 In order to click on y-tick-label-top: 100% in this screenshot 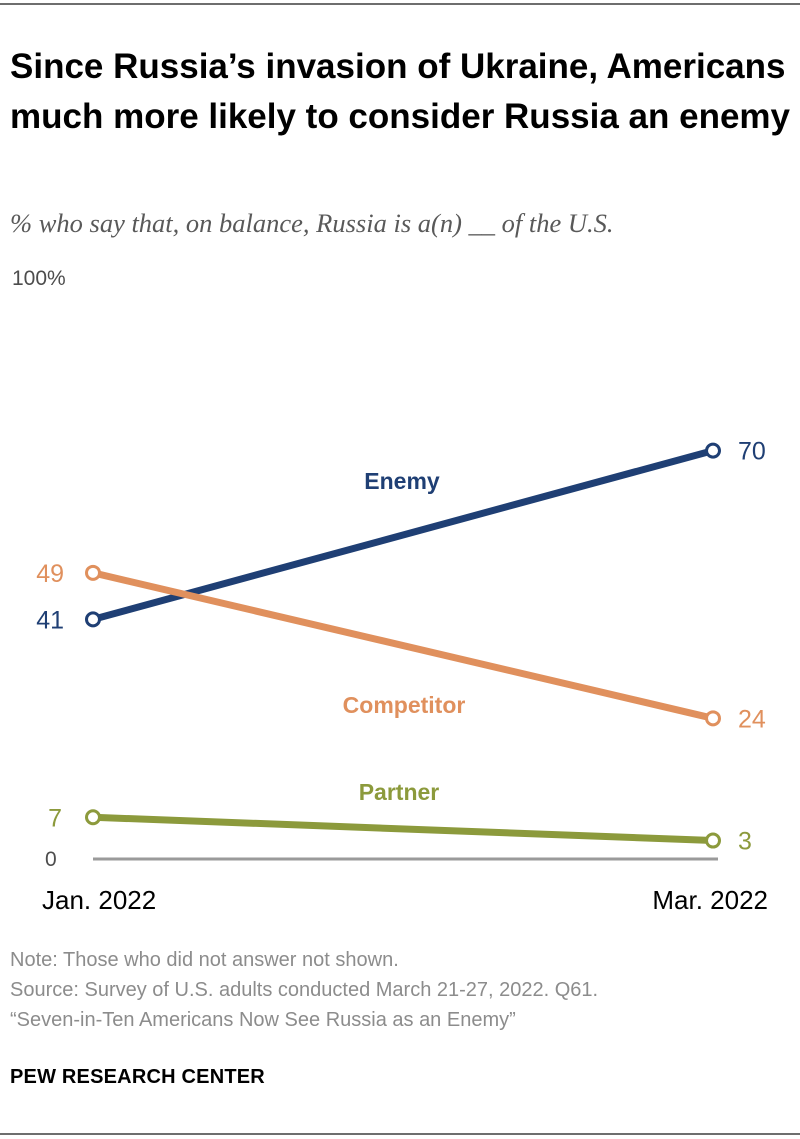, I will do `click(39, 278)`.